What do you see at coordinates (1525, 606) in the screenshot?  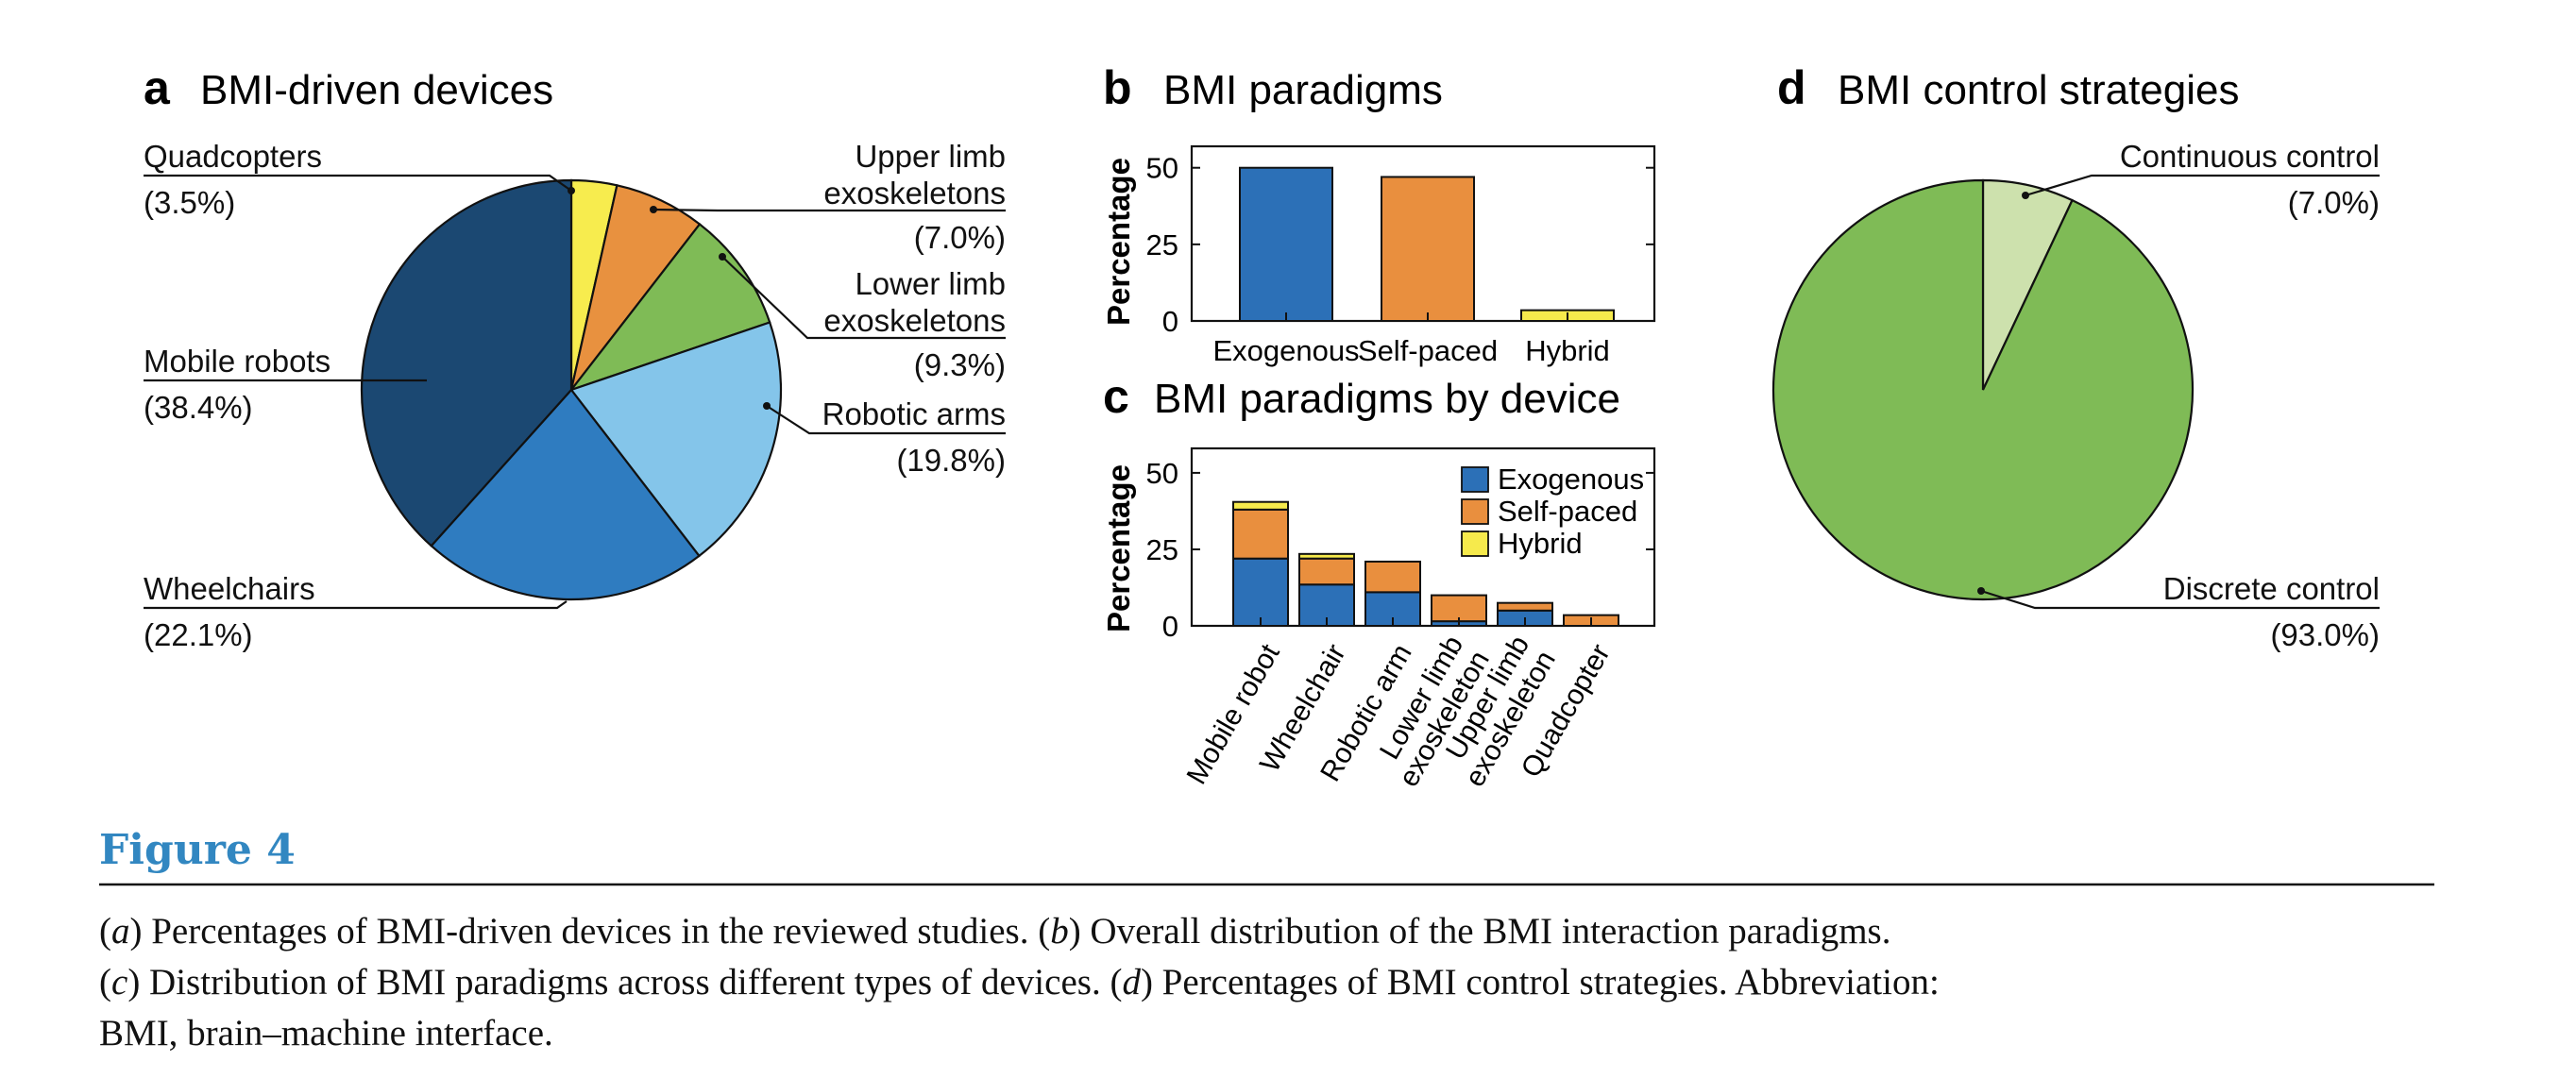 I see `bar-segment-upper-limb-exoskeleton-self-paced` at bounding box center [1525, 606].